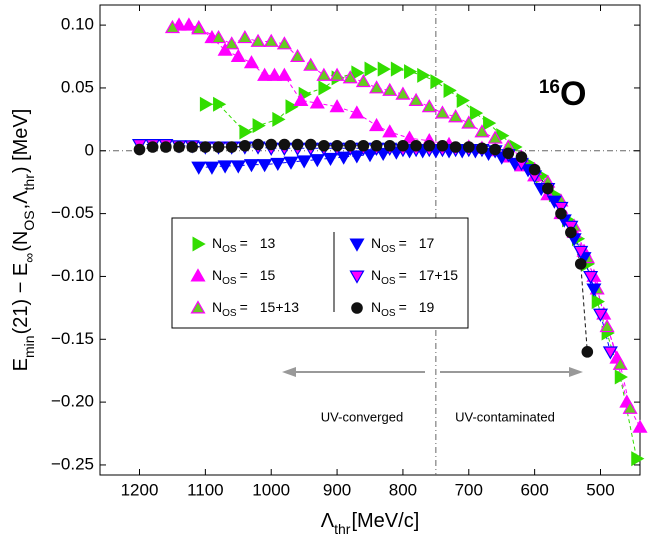 Image resolution: width=651 pixels, height=543 pixels. I want to click on y-axis-label-part: OS, so click(29, 220).